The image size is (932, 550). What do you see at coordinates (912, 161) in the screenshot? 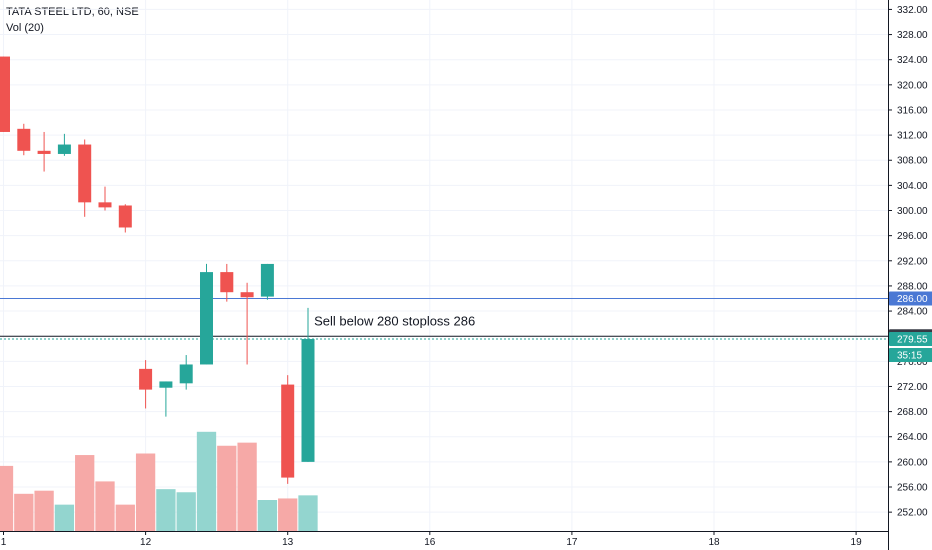
I see `price-tick-label: 308.00` at bounding box center [912, 161].